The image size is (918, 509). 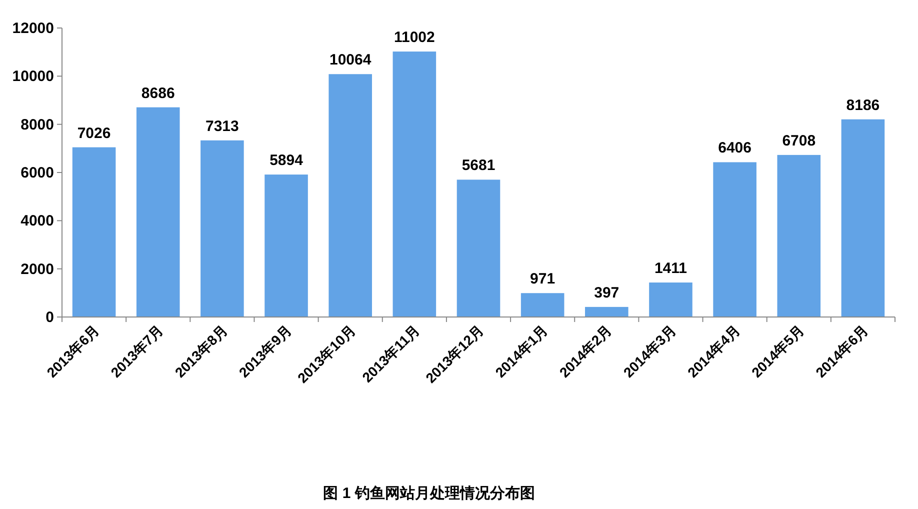 What do you see at coordinates (671, 269) in the screenshot?
I see `data-label: 1411` at bounding box center [671, 269].